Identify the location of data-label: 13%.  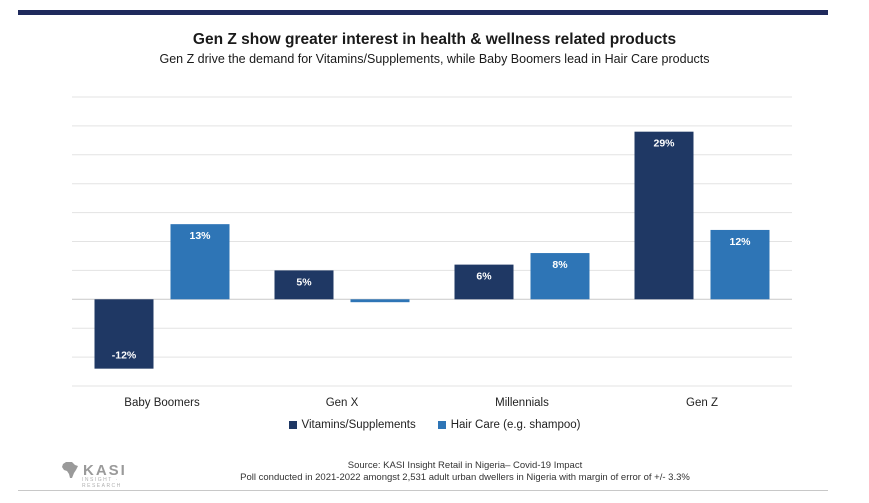
(200, 236).